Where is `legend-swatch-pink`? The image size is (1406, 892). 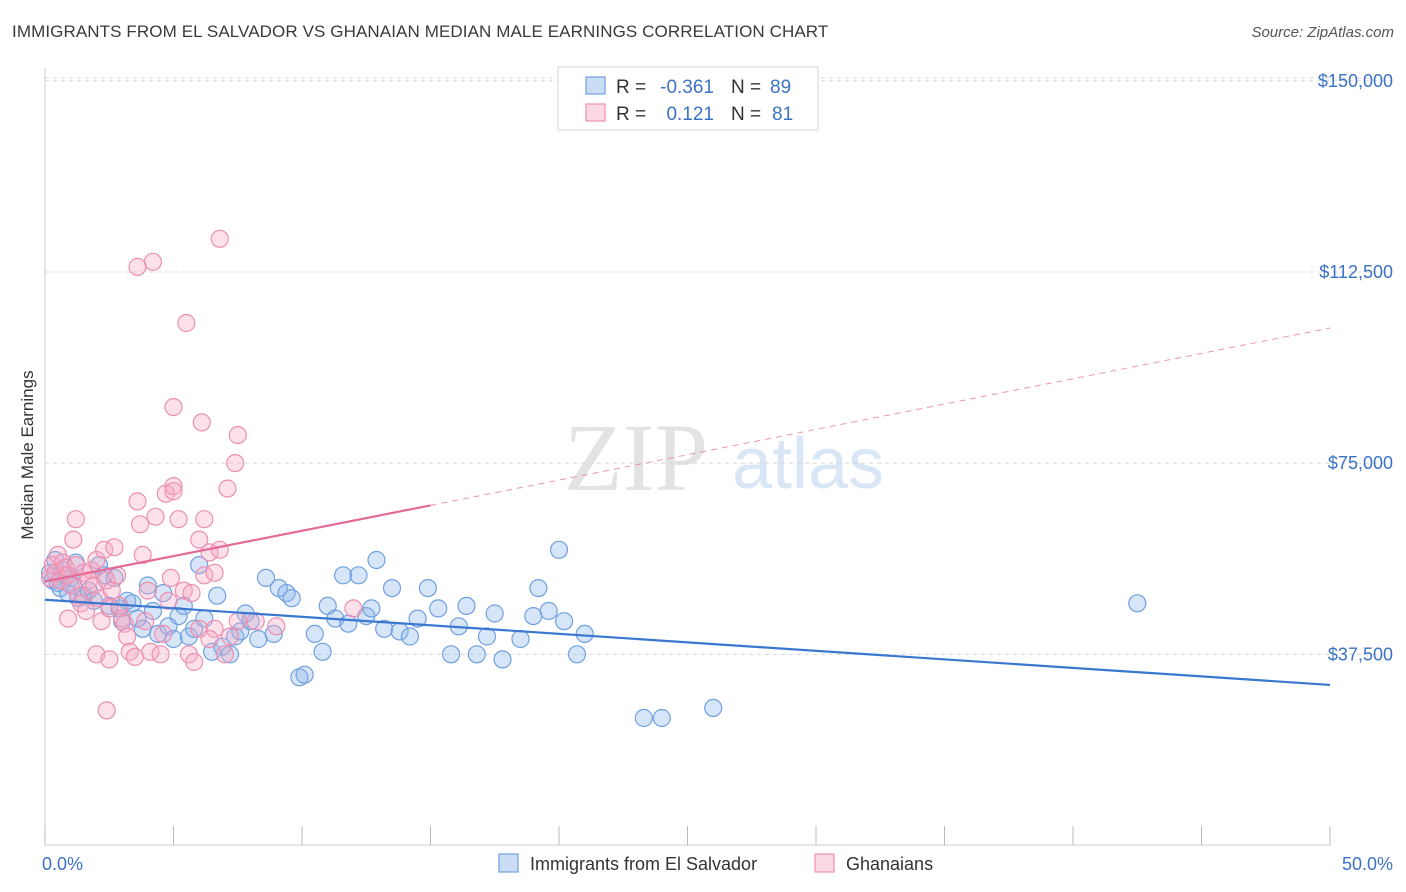 legend-swatch-pink is located at coordinates (595, 112).